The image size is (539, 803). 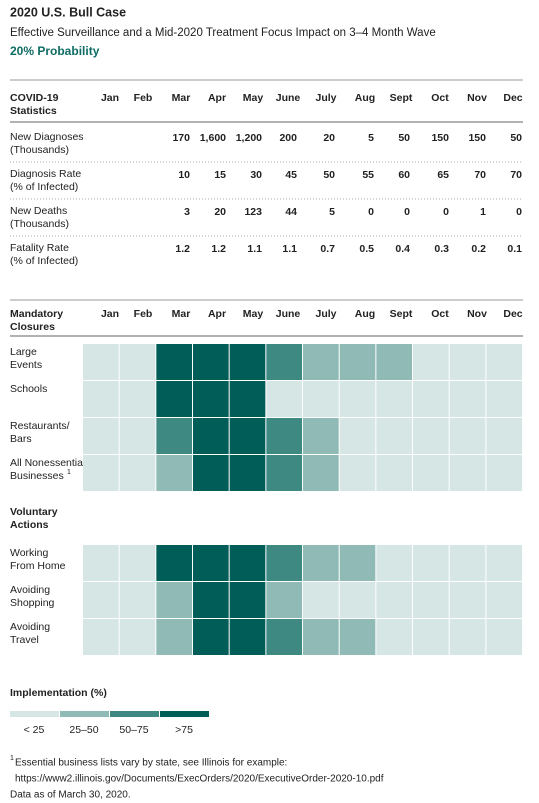 I want to click on legend-label: 50–75, so click(x=133, y=730).